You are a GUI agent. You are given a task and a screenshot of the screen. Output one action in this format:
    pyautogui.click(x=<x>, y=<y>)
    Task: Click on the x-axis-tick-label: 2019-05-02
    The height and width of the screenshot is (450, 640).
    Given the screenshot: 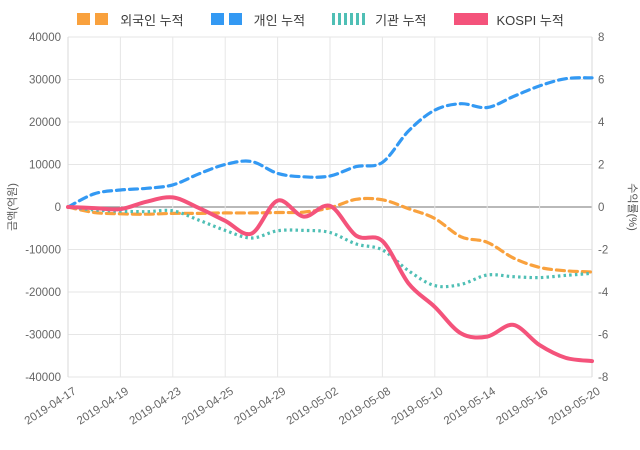 What is the action you would take?
    pyautogui.click(x=313, y=406)
    